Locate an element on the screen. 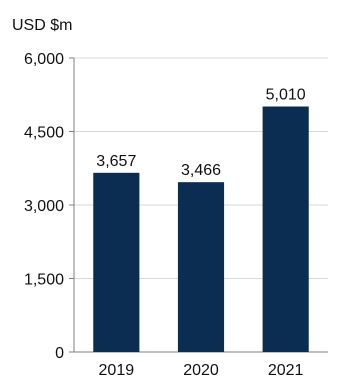 Image resolution: width=339 pixels, height=379 pixels. x-tick-label-2020: 2020 is located at coordinates (201, 370).